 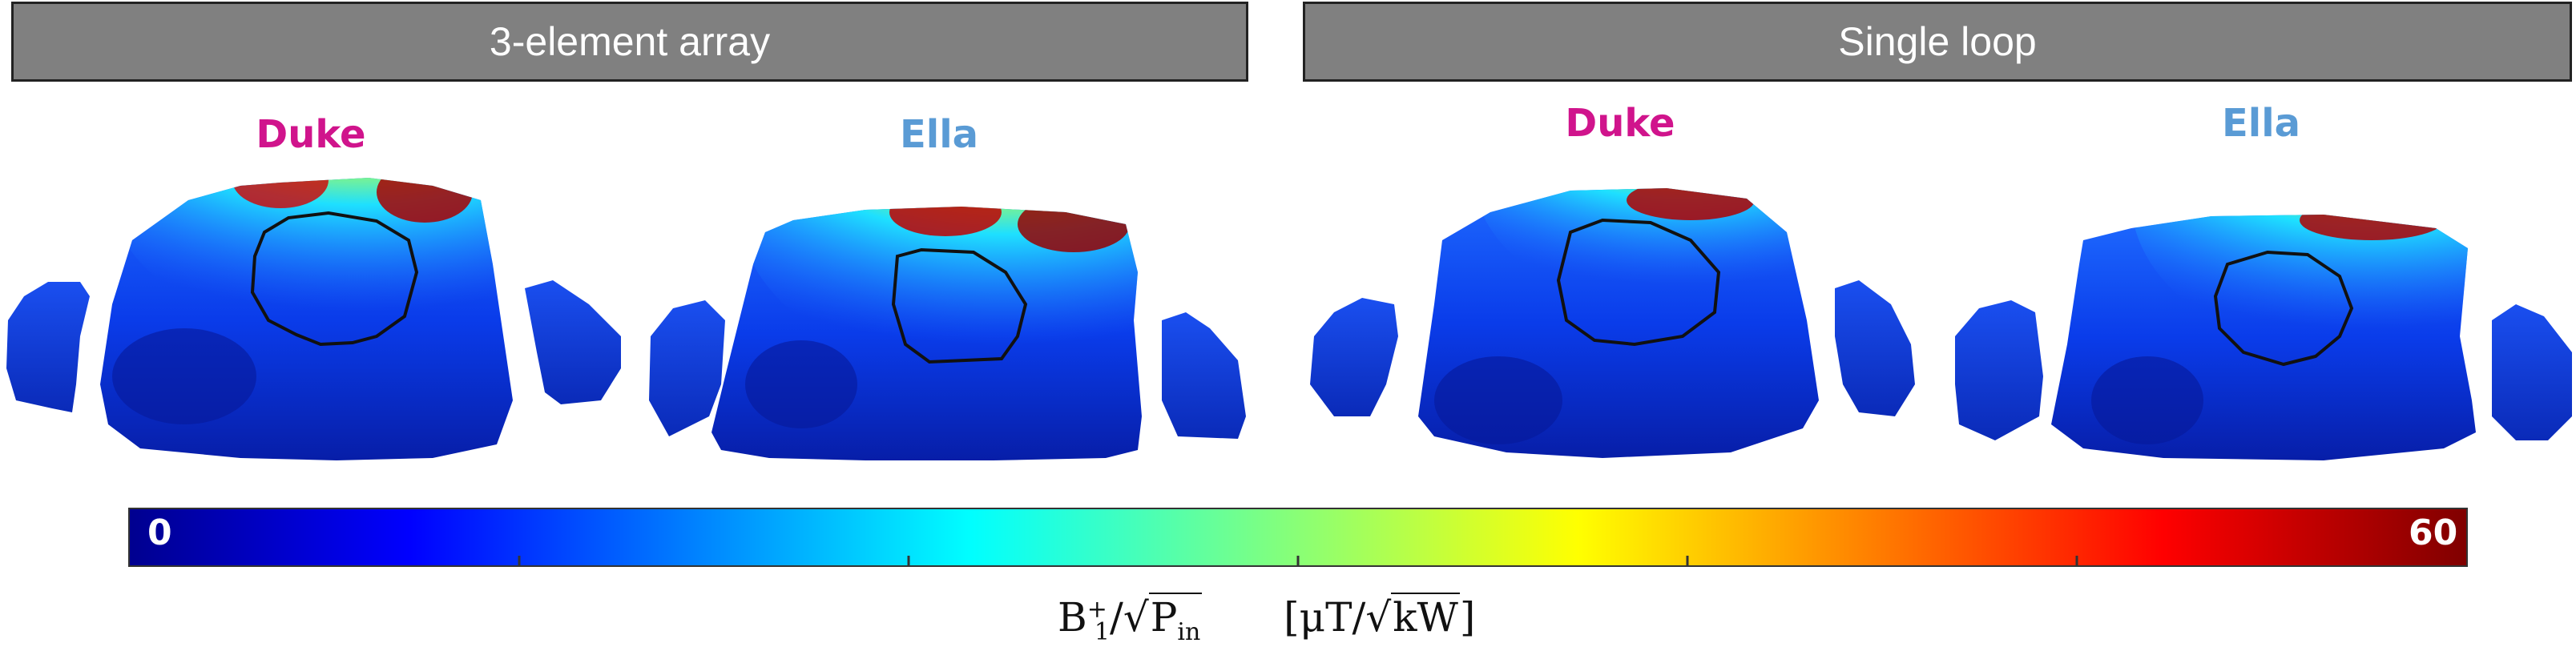 I want to click on subject-label-ella-loop: Ella, so click(x=2261, y=123).